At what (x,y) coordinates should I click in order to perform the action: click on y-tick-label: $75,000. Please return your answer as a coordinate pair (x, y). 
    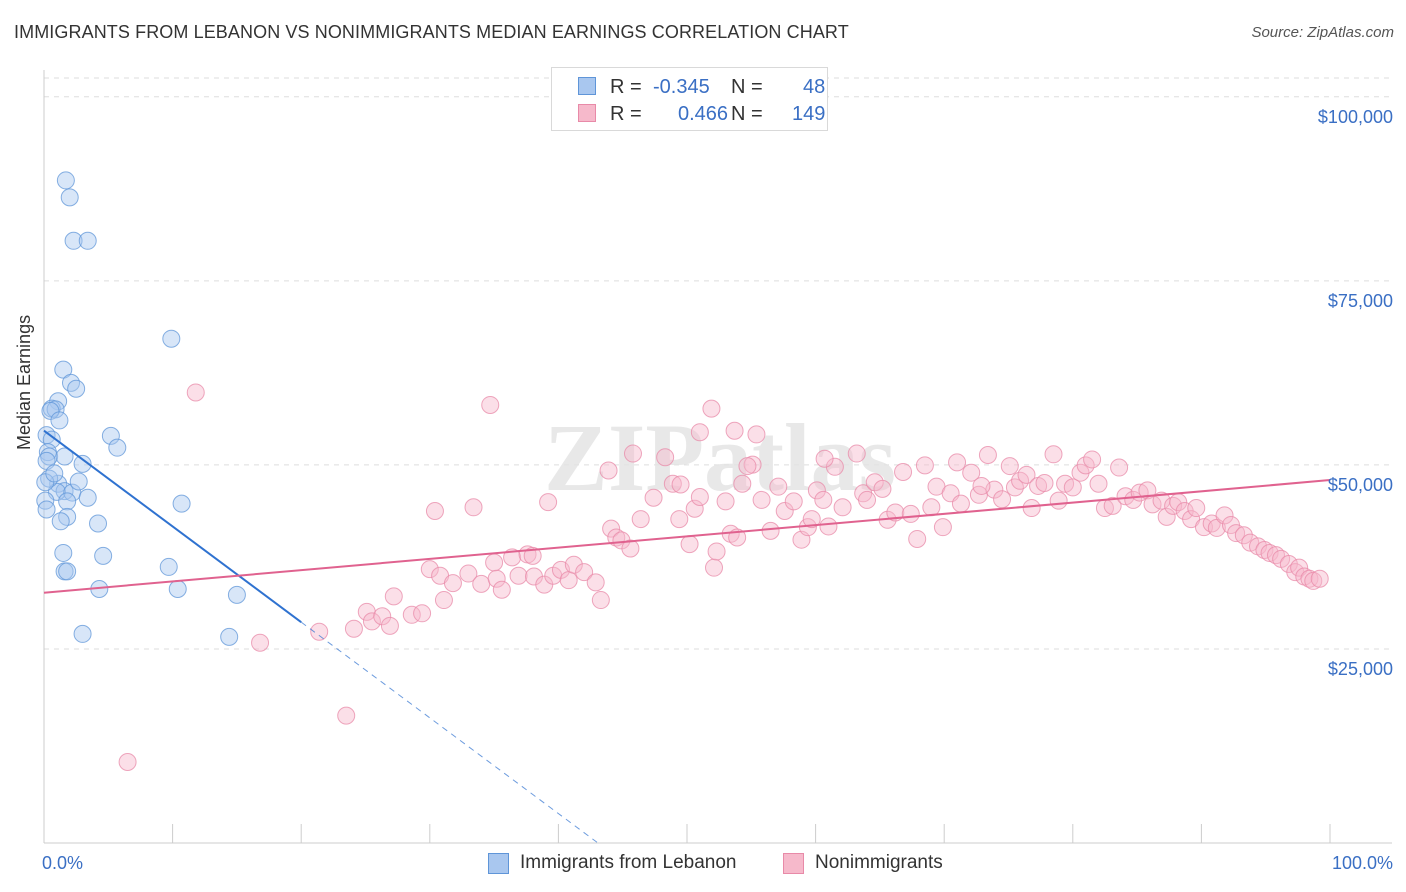
    Looking at the image, I should click on (1360, 301).